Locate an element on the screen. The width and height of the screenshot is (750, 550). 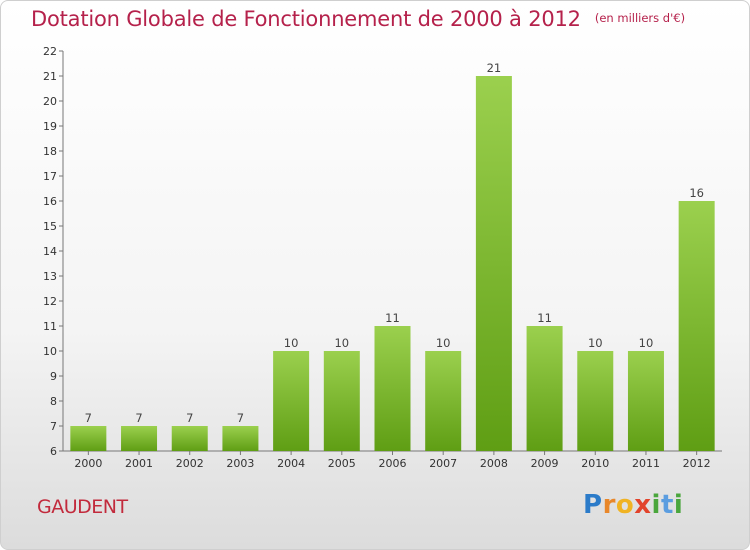
y-tick-label: 9 is located at coordinates (53, 376).